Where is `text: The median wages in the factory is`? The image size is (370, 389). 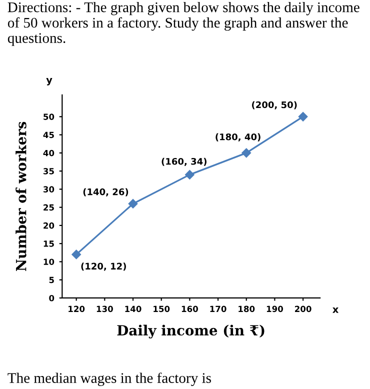 text: The median wages in the factory is is located at coordinates (109, 379).